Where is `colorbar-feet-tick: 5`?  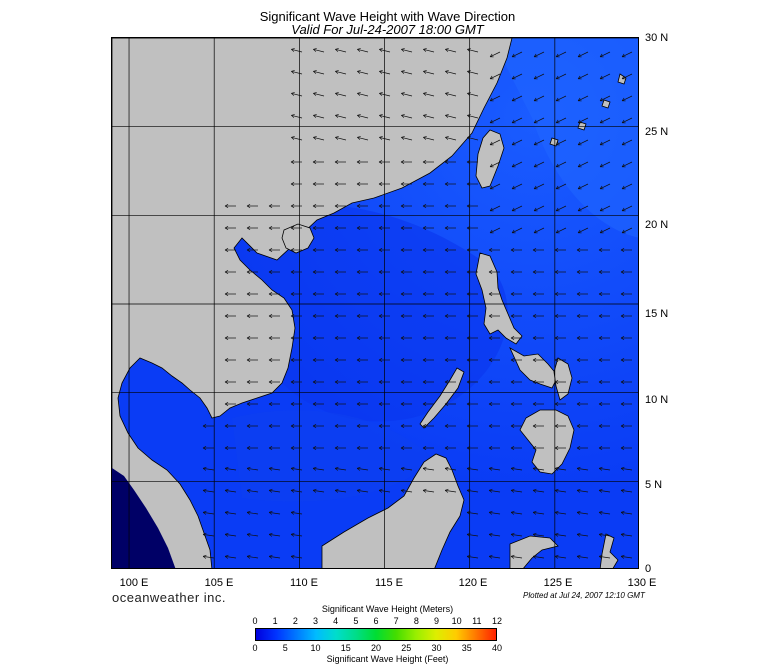 colorbar-feet-tick: 5 is located at coordinates (285, 648).